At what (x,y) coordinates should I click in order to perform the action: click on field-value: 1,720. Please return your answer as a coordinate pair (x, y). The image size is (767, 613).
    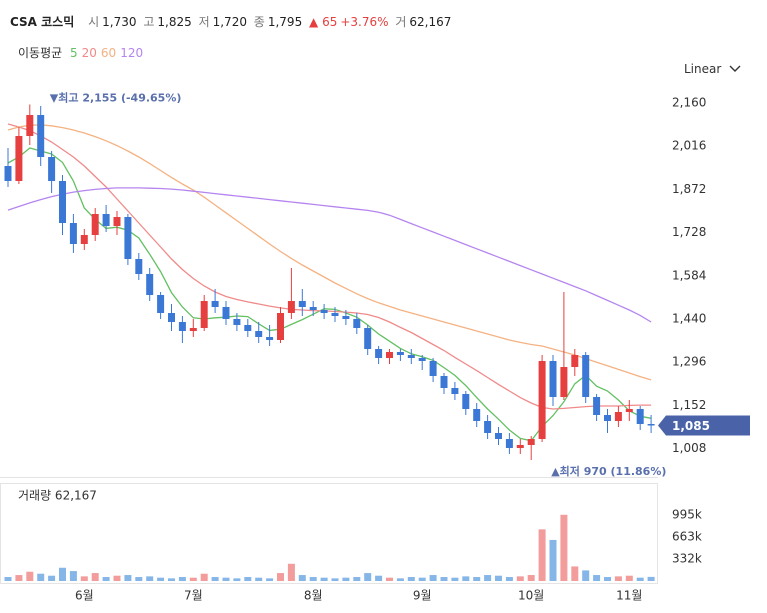
    Looking at the image, I should click on (229, 22).